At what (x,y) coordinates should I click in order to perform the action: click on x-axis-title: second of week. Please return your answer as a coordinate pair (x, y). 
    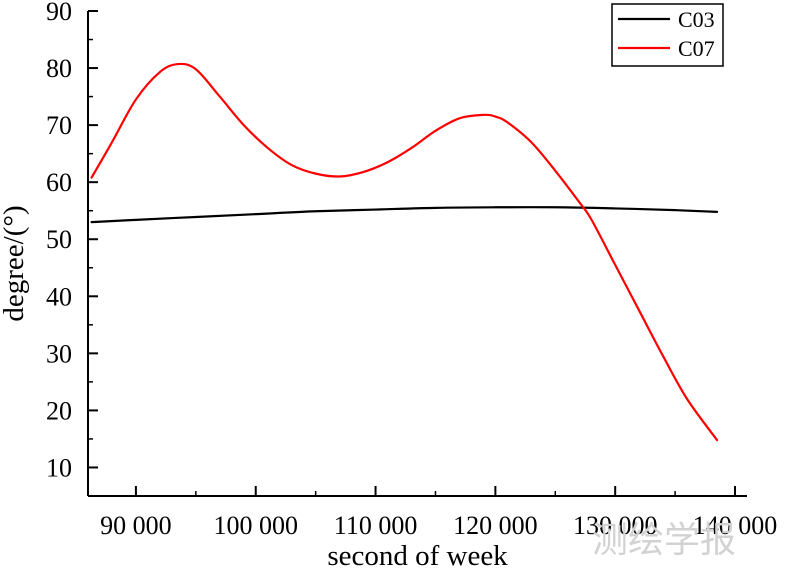
    Looking at the image, I should click on (417, 554).